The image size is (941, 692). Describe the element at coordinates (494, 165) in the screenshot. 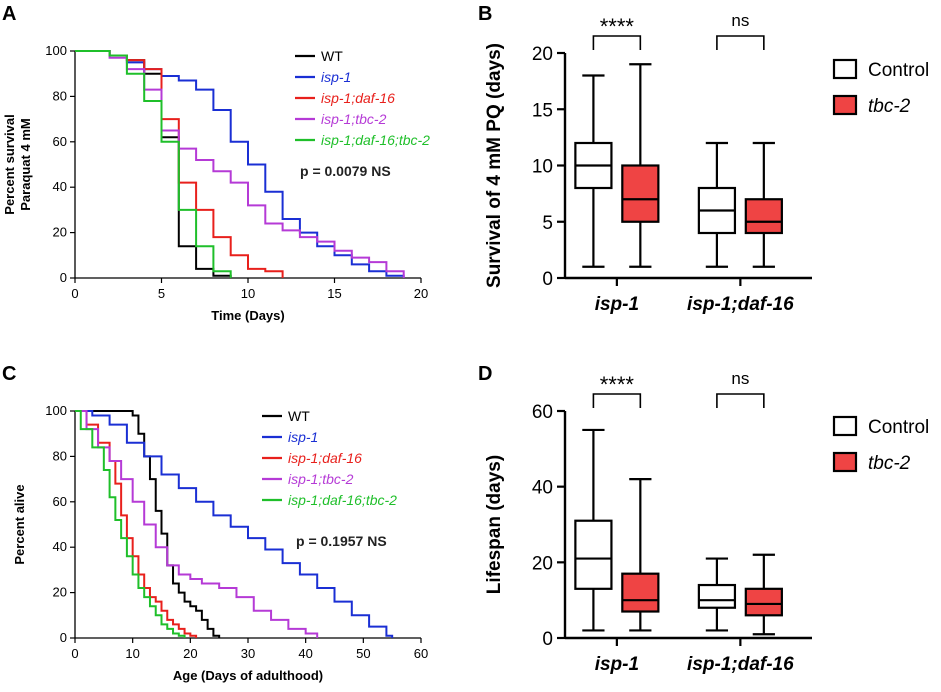

I see `y-axis-title: Survival of 4 mM PQ (days)` at that location.